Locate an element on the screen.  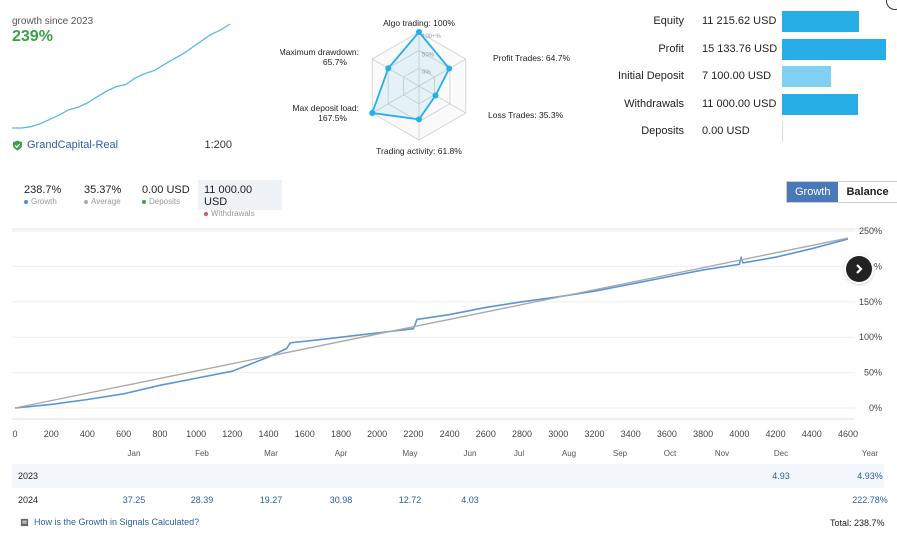
summary-tab-average: 35.37% Average is located at coordinates (106, 195).